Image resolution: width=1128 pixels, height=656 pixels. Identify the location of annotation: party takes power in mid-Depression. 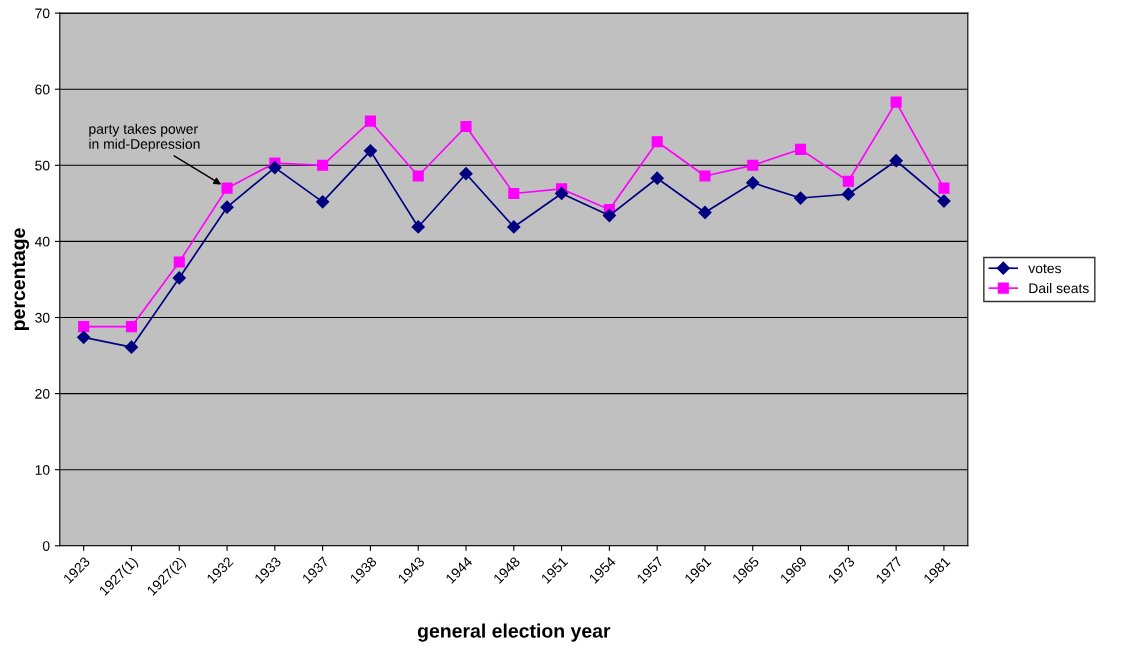
(144, 137).